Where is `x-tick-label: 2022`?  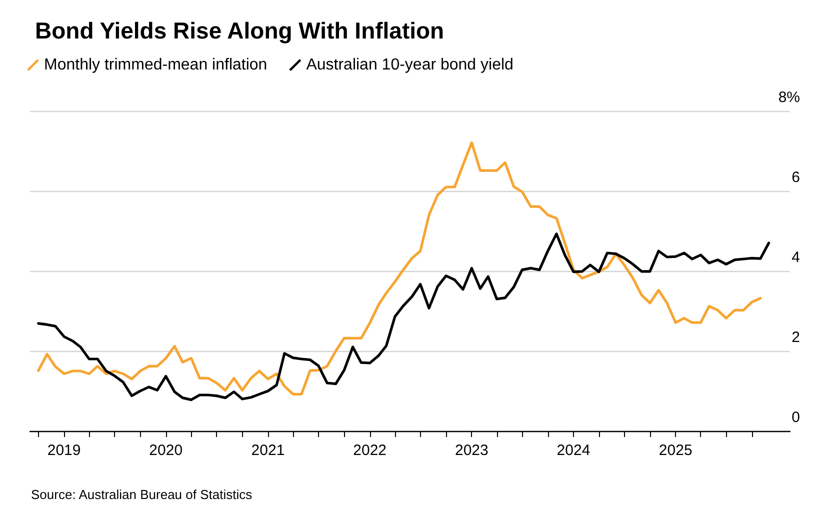
x-tick-label: 2022 is located at coordinates (370, 450).